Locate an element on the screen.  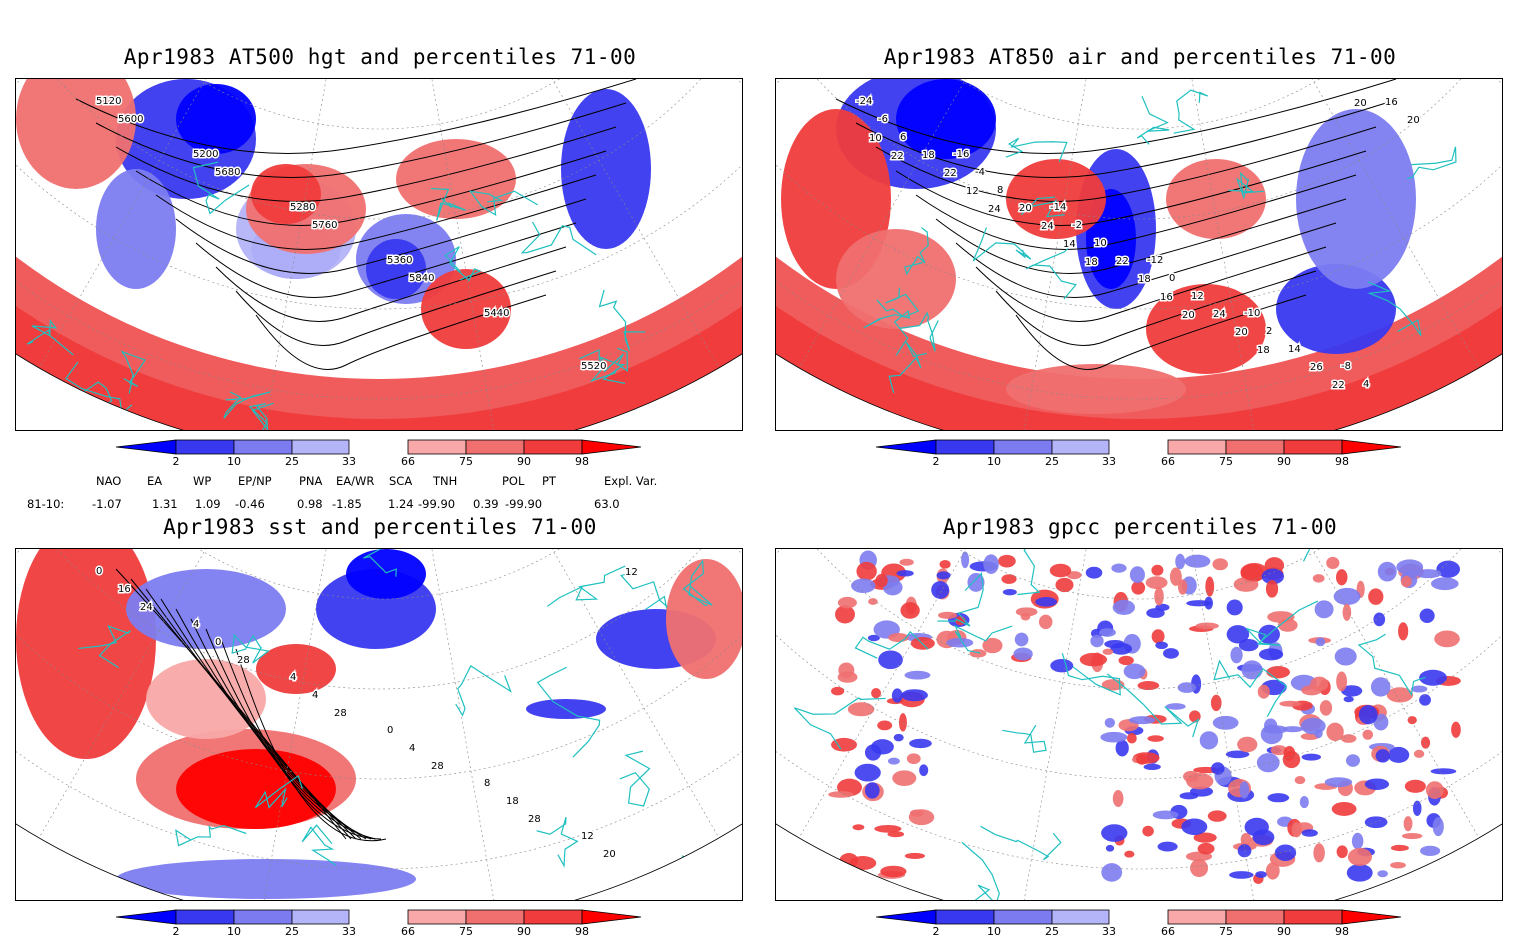
index-value: -1.85 is located at coordinates (347, 504).